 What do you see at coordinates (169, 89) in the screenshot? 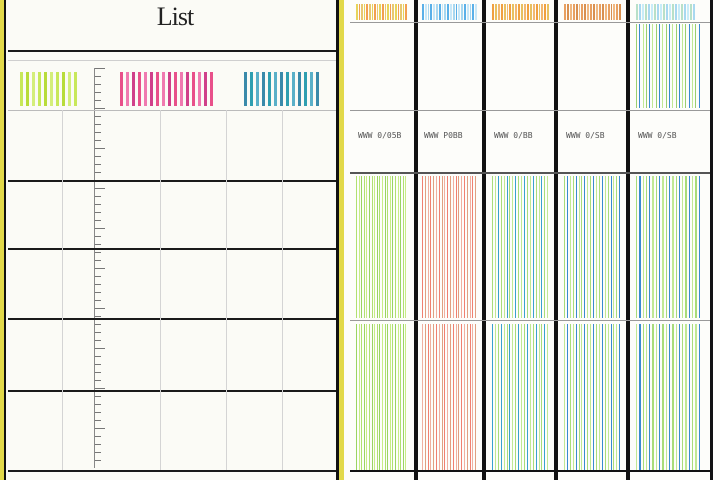
I see `pink-swatch` at bounding box center [169, 89].